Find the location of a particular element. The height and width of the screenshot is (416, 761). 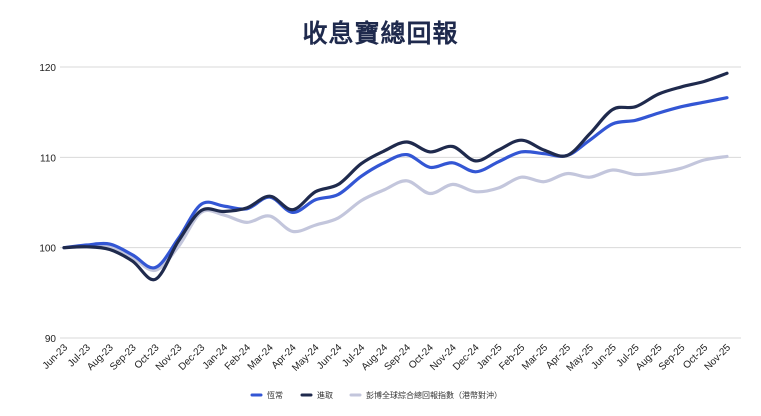

legend: 恆常 進取 彭博全球綜合總回報指數（港幣對沖） is located at coordinates (376, 395).